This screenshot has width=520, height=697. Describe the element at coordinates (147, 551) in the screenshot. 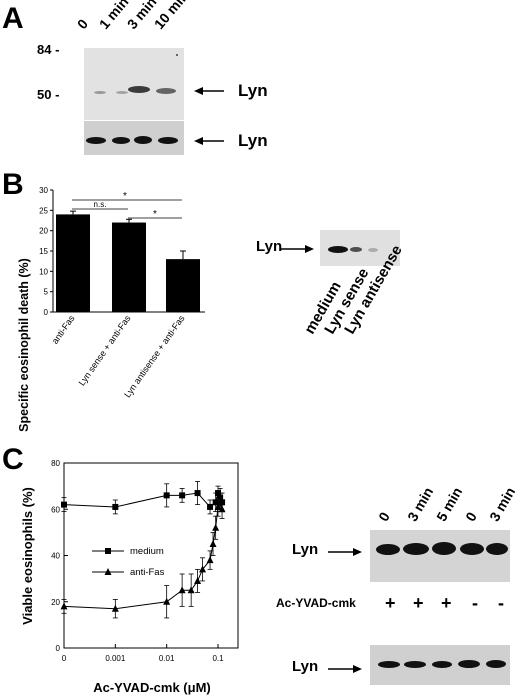

I see `legend-medium: medium` at that location.